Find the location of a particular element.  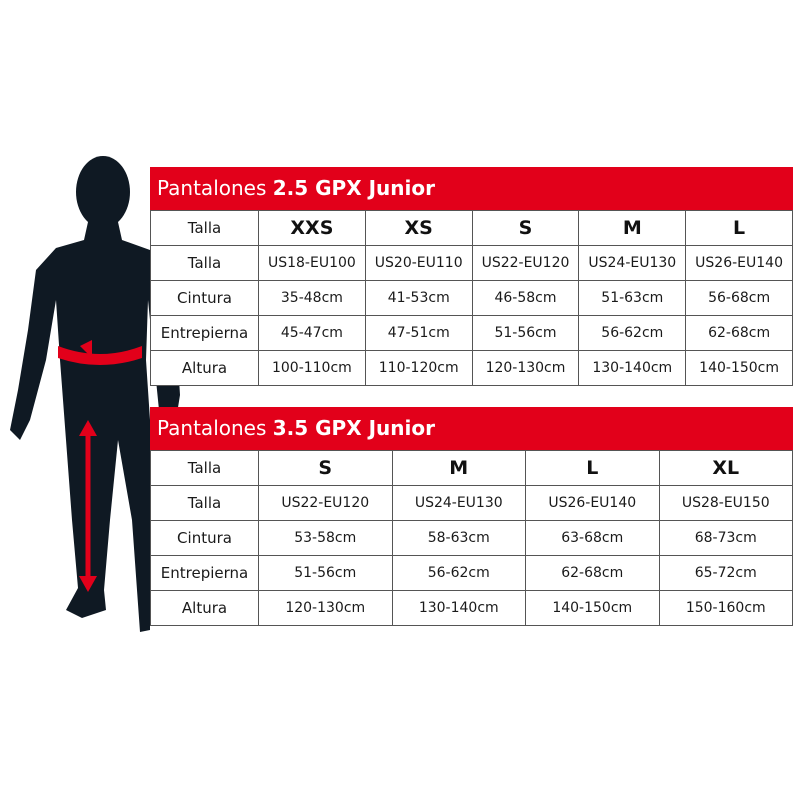

table-cell: 56-68cm is located at coordinates (739, 298).